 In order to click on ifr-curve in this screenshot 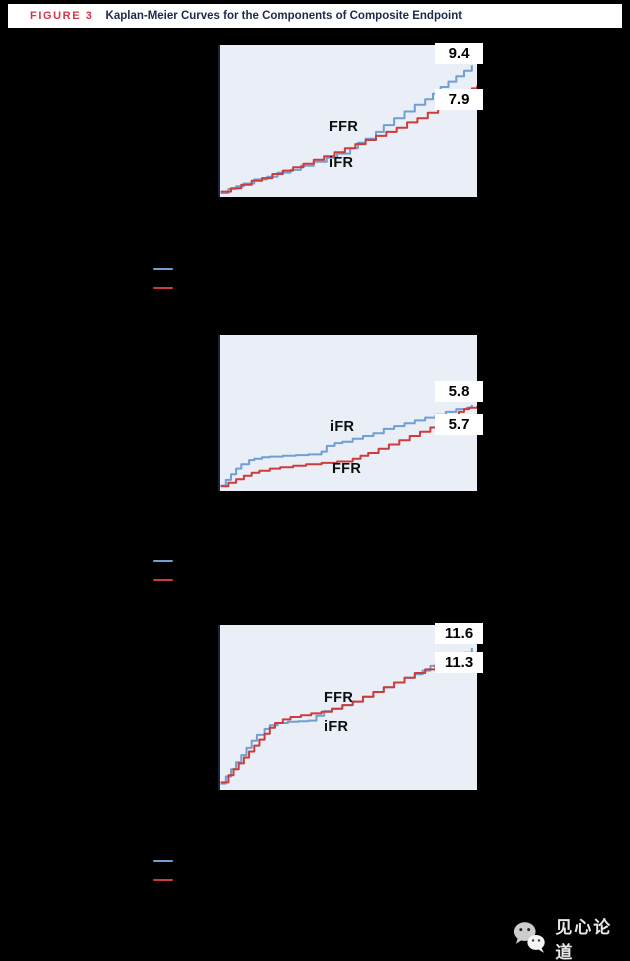, I will do `click(346, 445)`.